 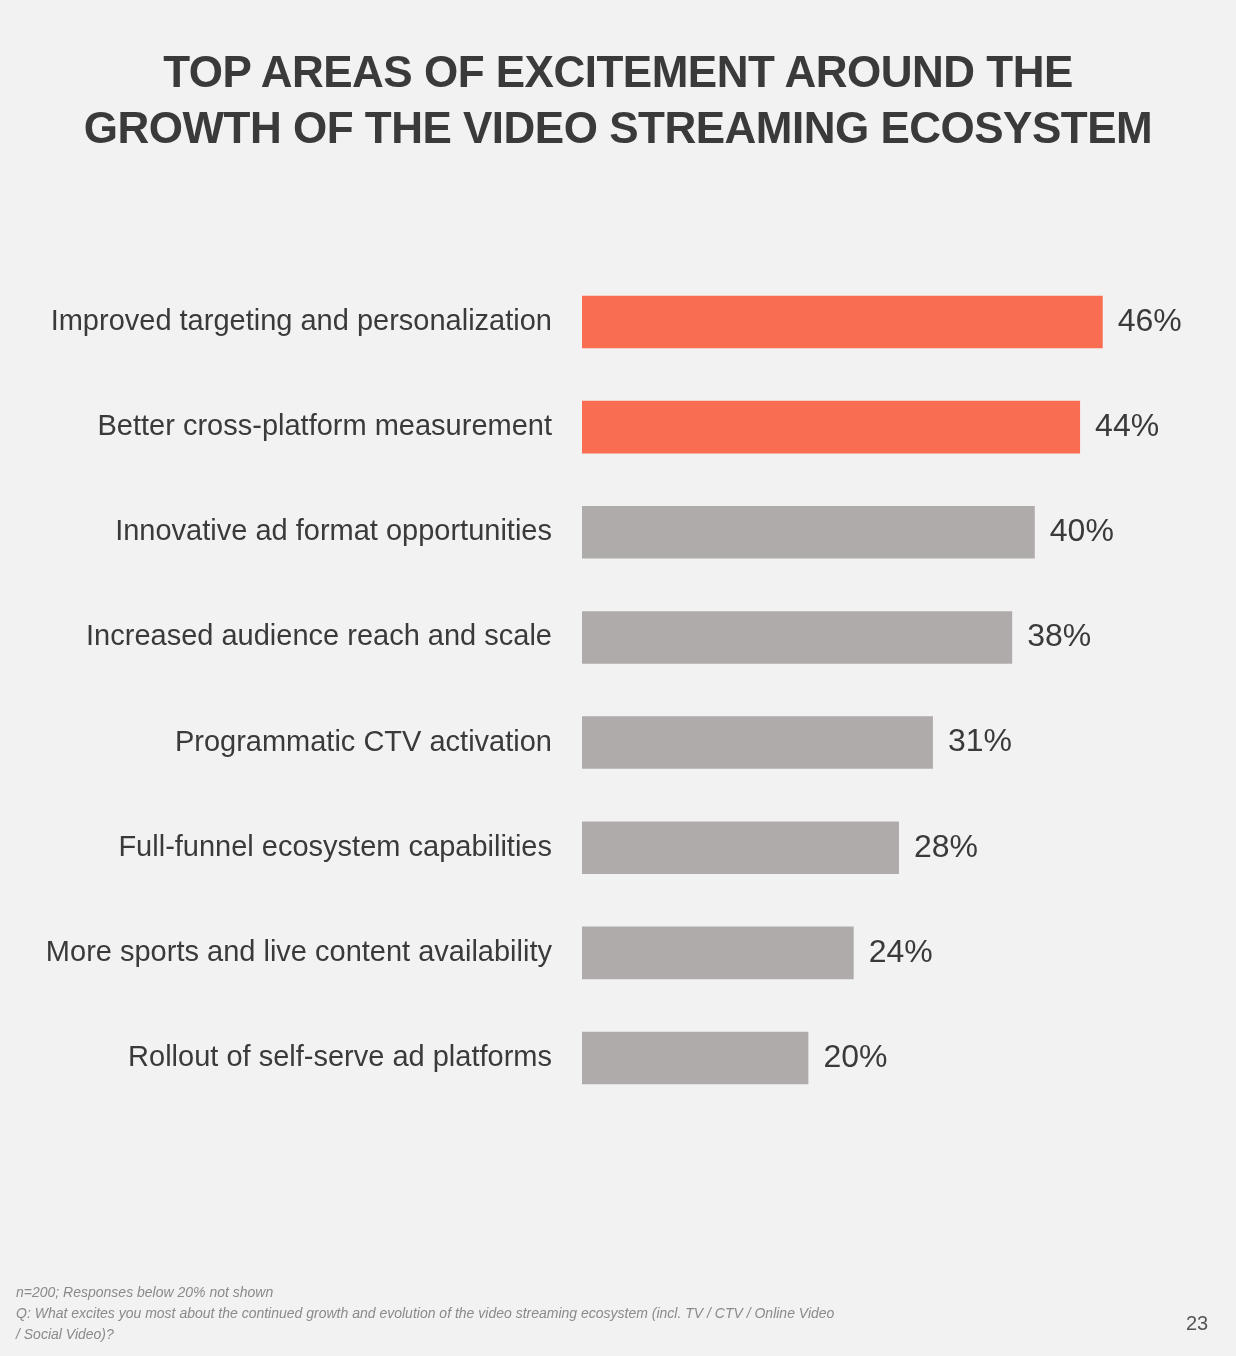 What do you see at coordinates (1127, 424) in the screenshot?
I see `data-label: 44%` at bounding box center [1127, 424].